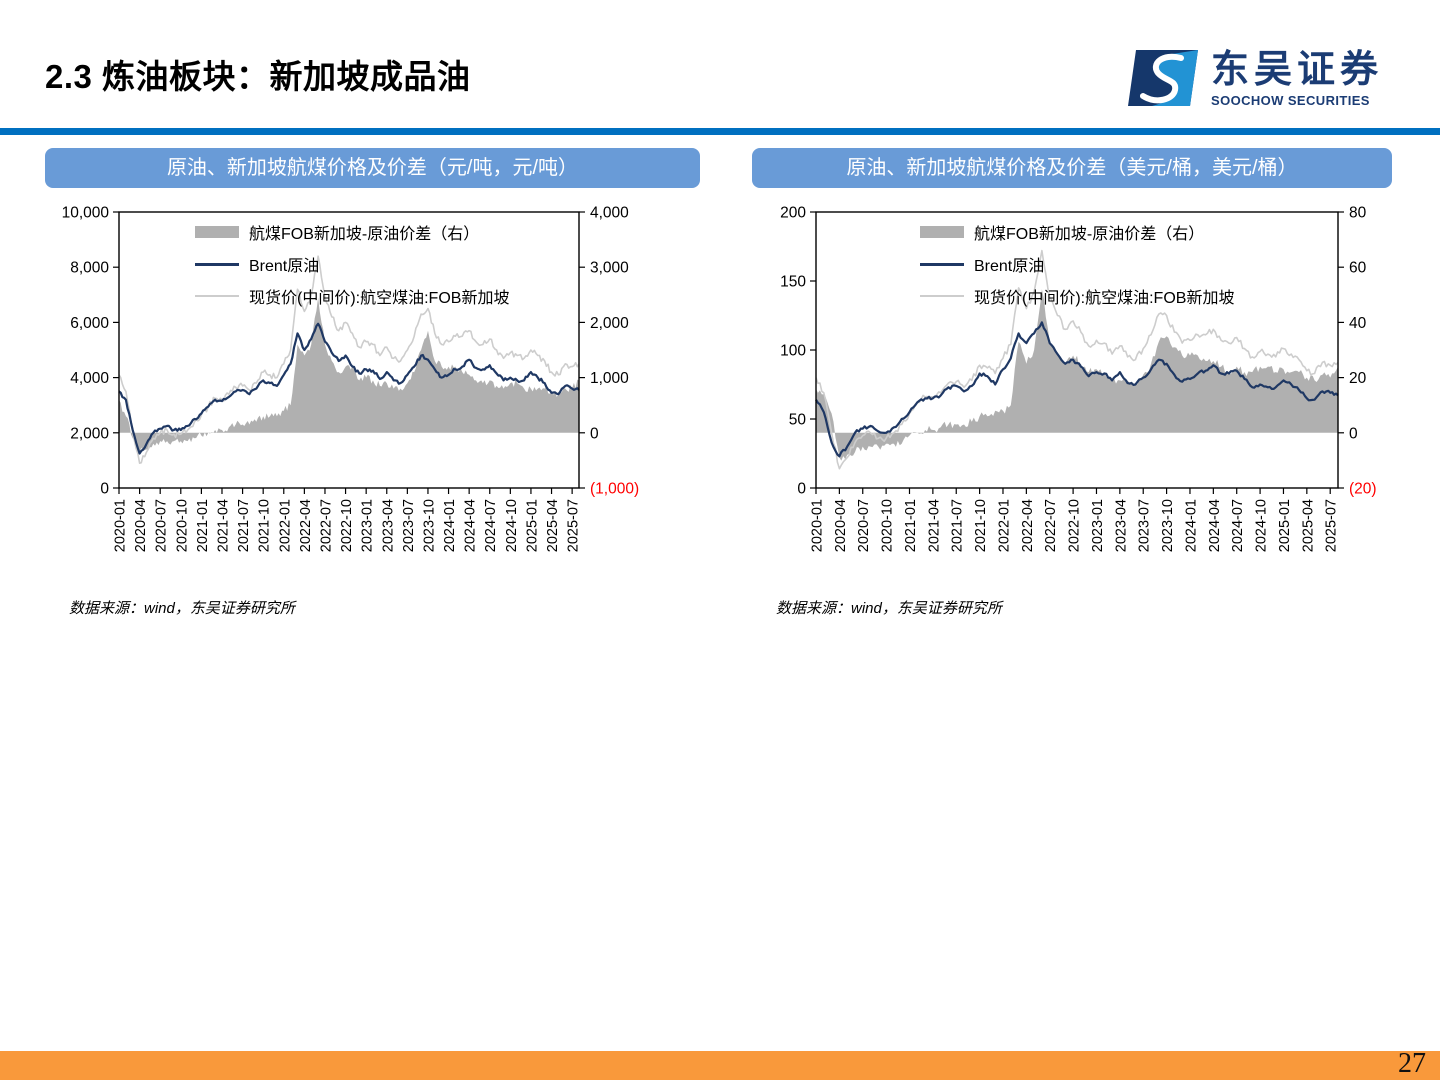  What do you see at coordinates (720, 1064) in the screenshot?
I see `footer-bar: 27` at bounding box center [720, 1064].